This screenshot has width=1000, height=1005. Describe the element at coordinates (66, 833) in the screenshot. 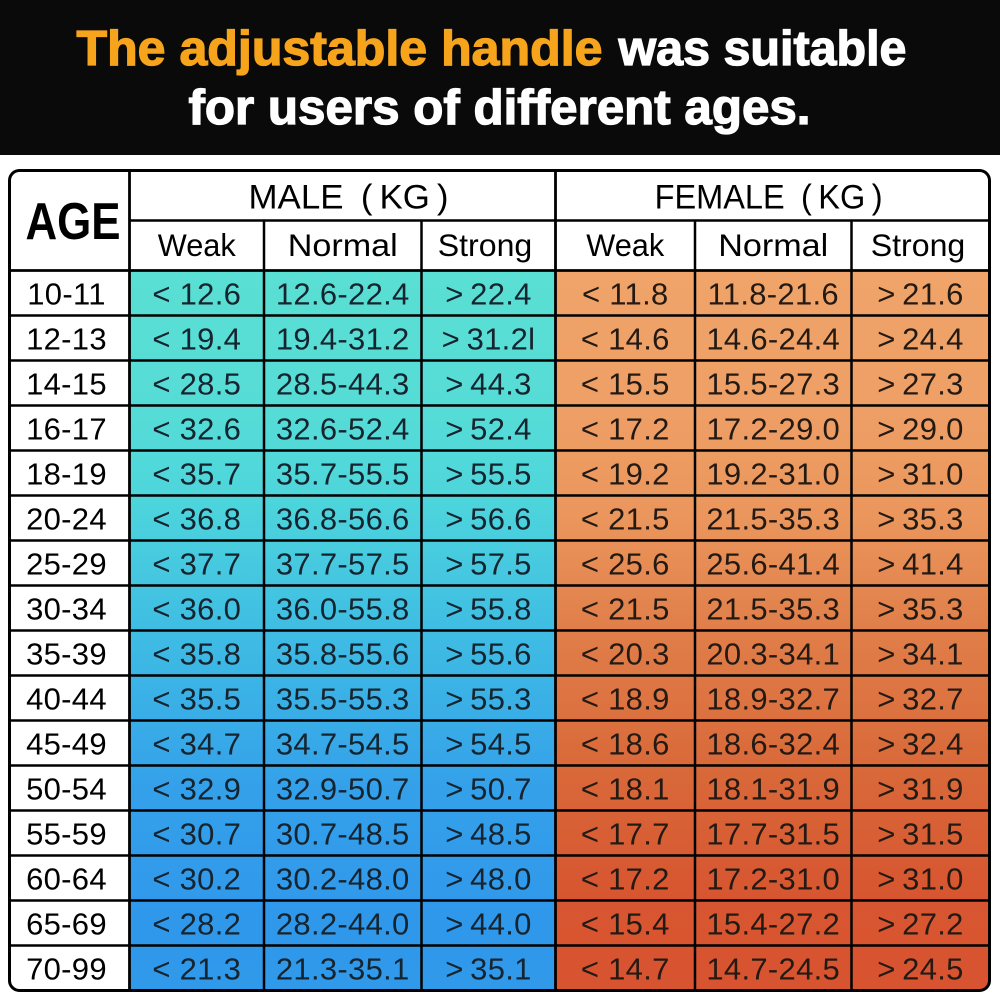

I see `svg-text: 55-59` at that location.